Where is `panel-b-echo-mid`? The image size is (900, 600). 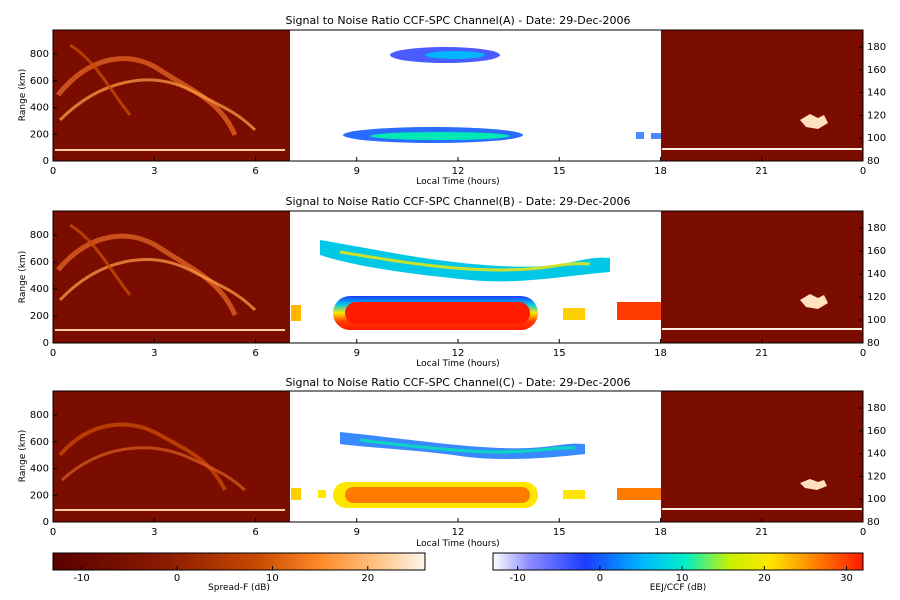
panel-b-echo-mid is located at coordinates (574, 314).